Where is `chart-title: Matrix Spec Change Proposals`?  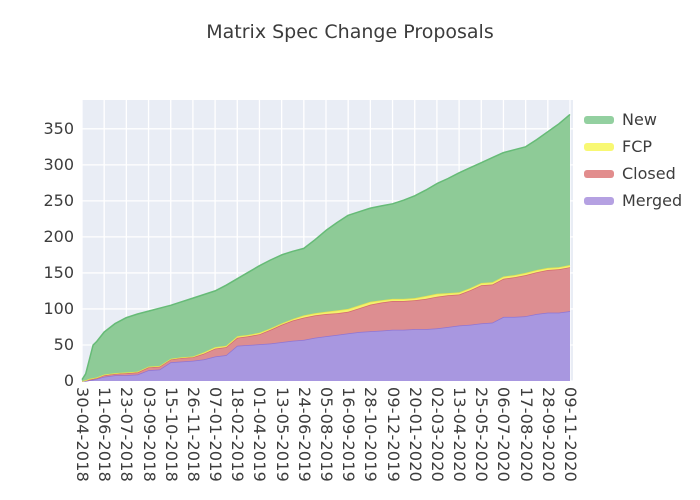 chart-title: Matrix Spec Change Proposals is located at coordinates (350, 32).